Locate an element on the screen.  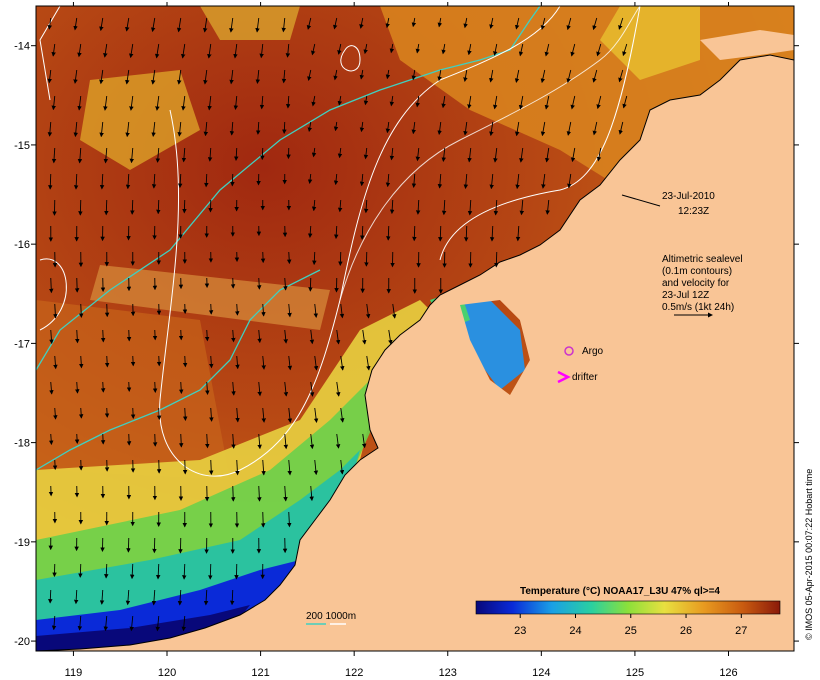
colorbar-tick-label: 27 is located at coordinates (741, 631).